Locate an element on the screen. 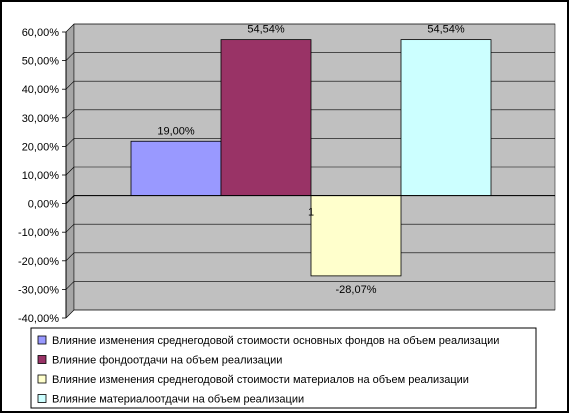 This screenshot has width=569, height=418. y-tick-label: -20,00% is located at coordinates (38, 262).